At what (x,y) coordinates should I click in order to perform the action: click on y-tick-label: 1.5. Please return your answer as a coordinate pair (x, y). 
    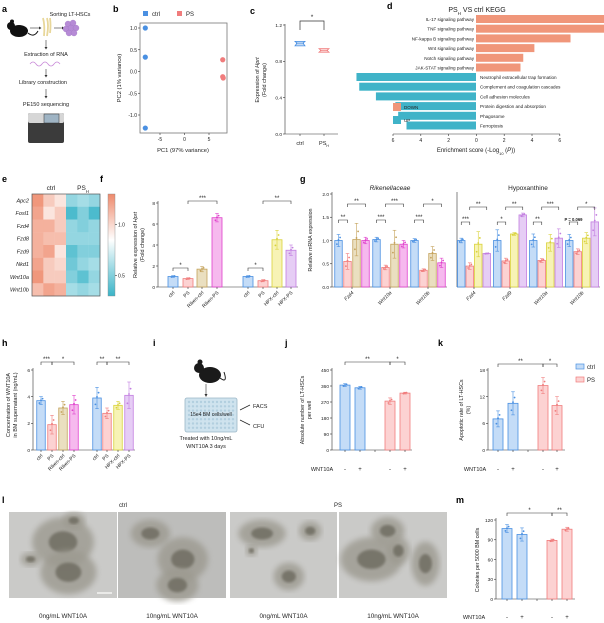
    Looking at the image, I should click on (325, 218).